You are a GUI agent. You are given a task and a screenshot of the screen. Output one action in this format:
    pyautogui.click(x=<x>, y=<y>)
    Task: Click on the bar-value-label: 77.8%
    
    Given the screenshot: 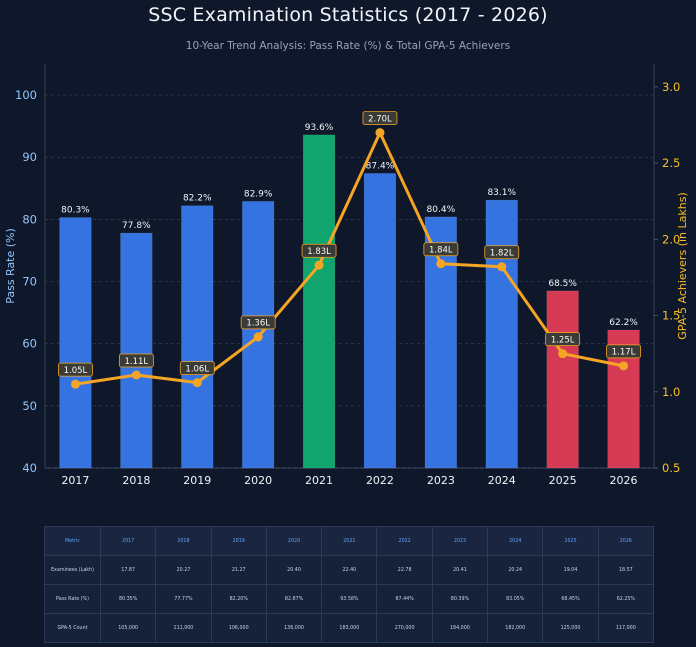 What is the action you would take?
    pyautogui.click(x=136, y=226)
    